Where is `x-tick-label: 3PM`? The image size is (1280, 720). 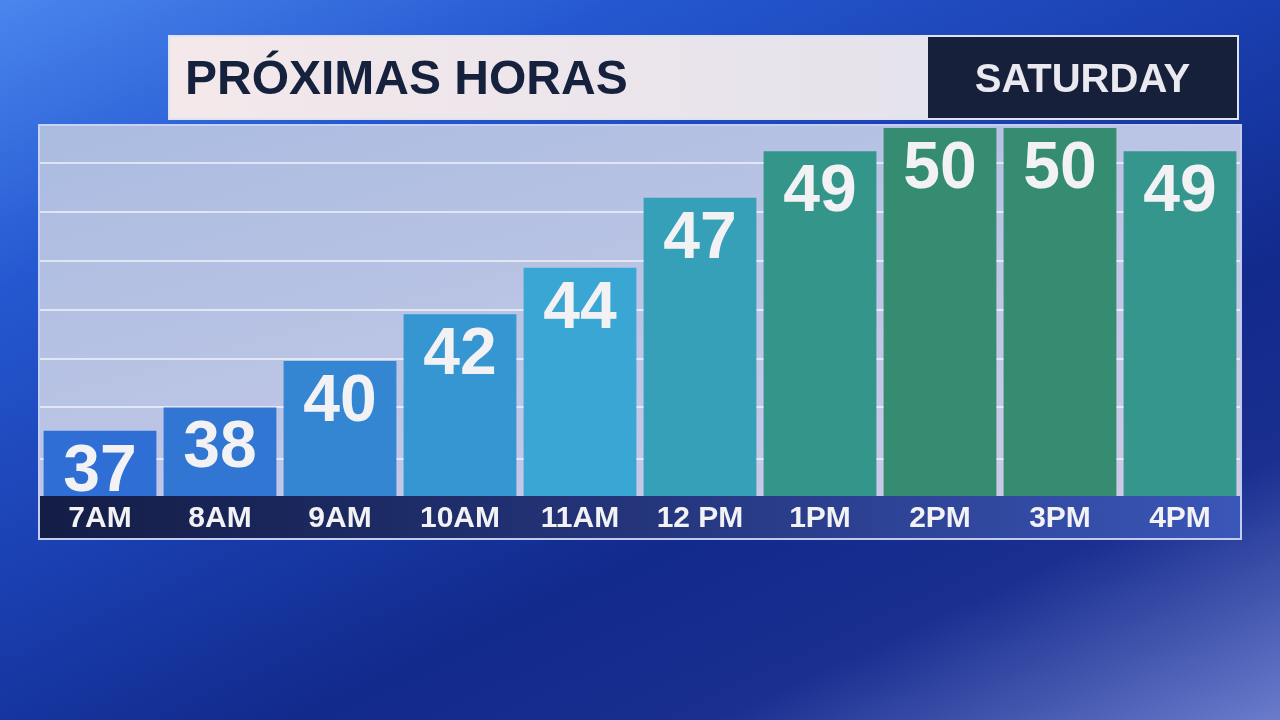
x-tick-label: 3PM is located at coordinates (1060, 517).